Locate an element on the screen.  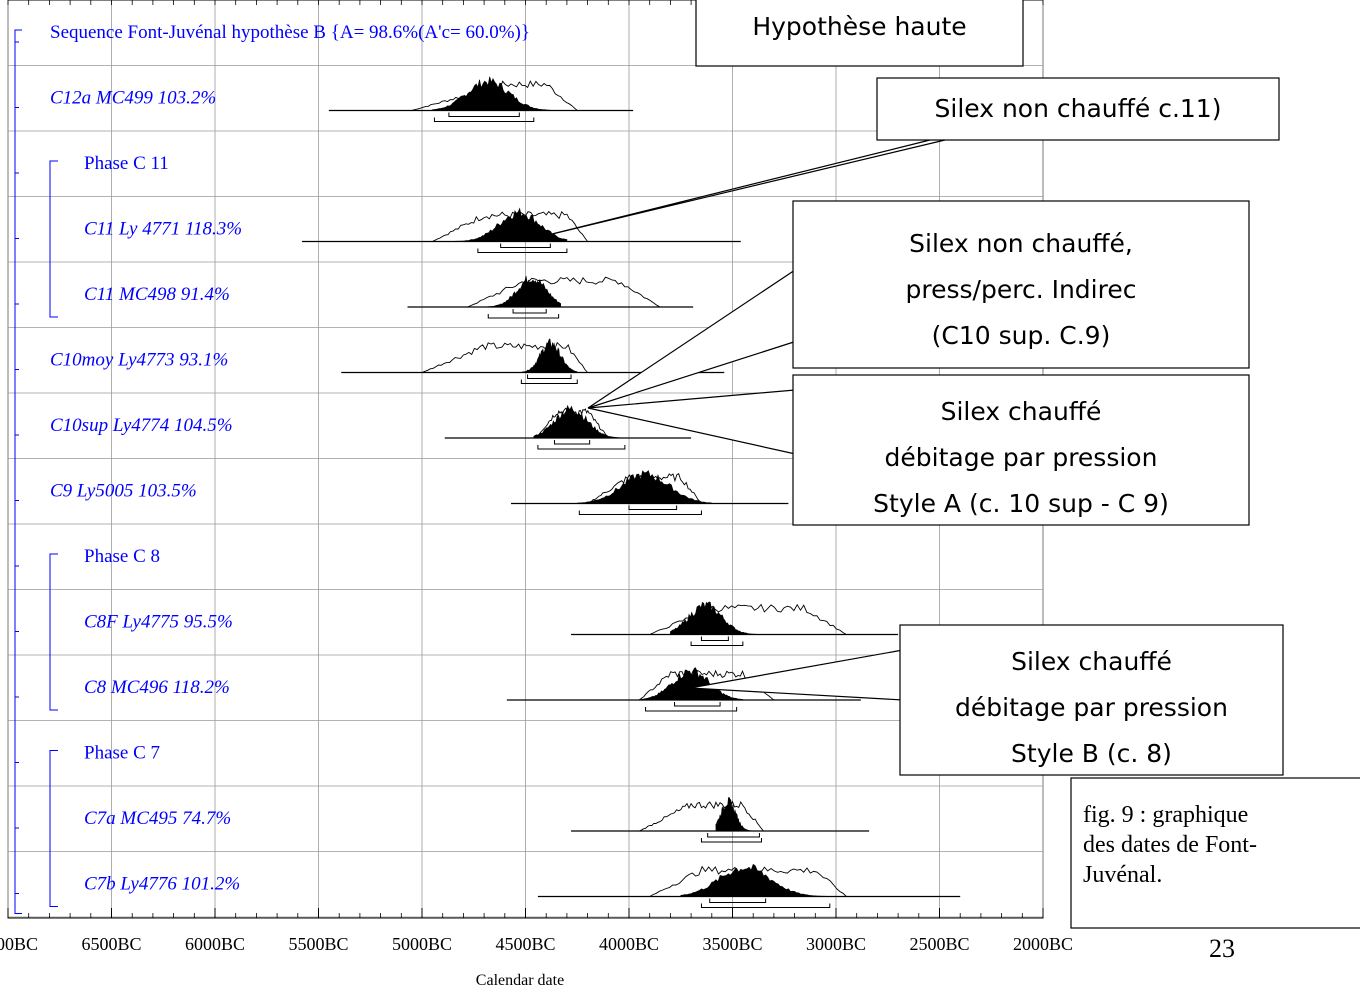
callout-line: Hypothèse haute is located at coordinates (859, 26).